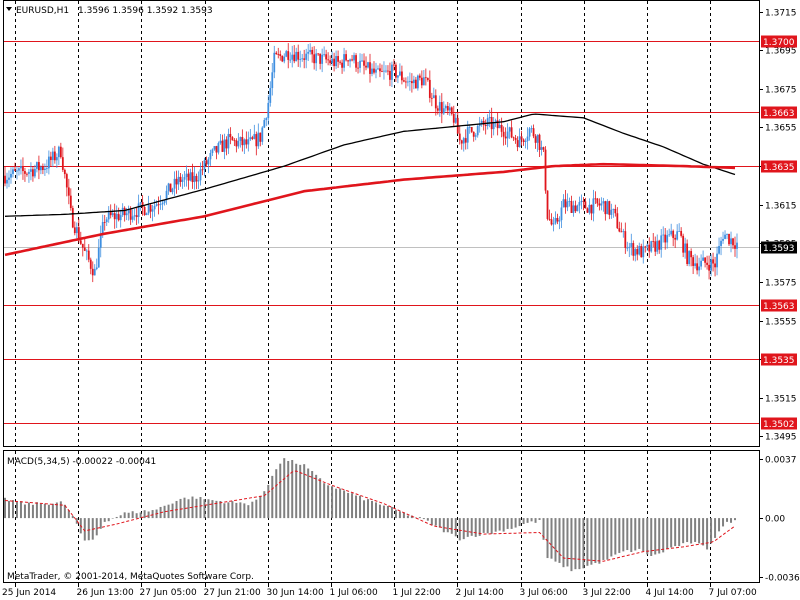 This screenshot has height=600, width=800. I want to click on symbol-label: EURUSD,H1, so click(42, 11).